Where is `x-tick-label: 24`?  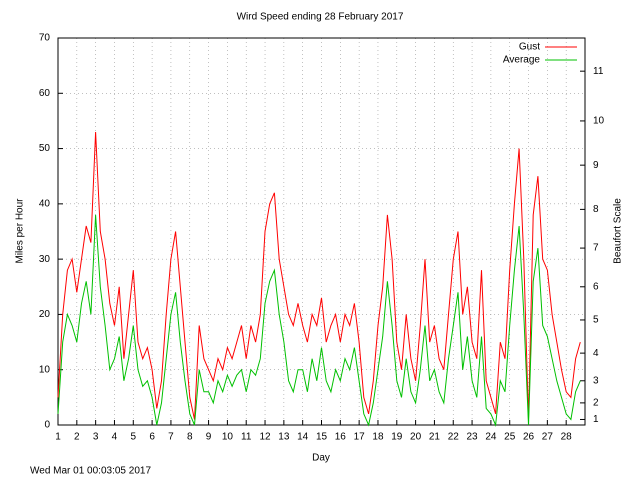
x-tick-label: 24 is located at coordinates (491, 437).